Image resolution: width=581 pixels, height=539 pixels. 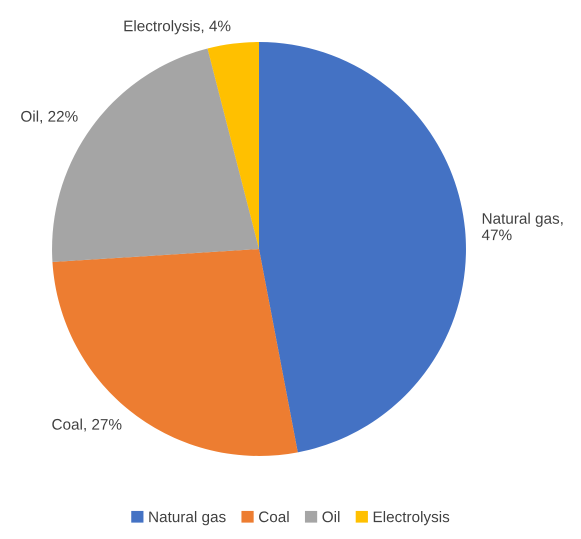 I want to click on legend-label: Electrolysis, so click(x=412, y=518).